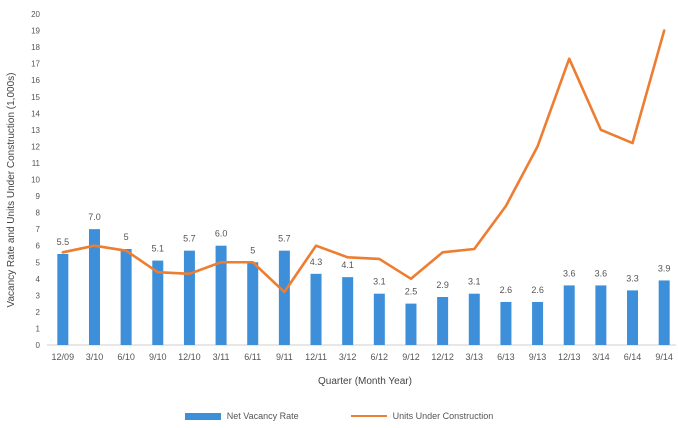 The image size is (678, 428). I want to click on bar-value-label: 3.9, so click(664, 268).